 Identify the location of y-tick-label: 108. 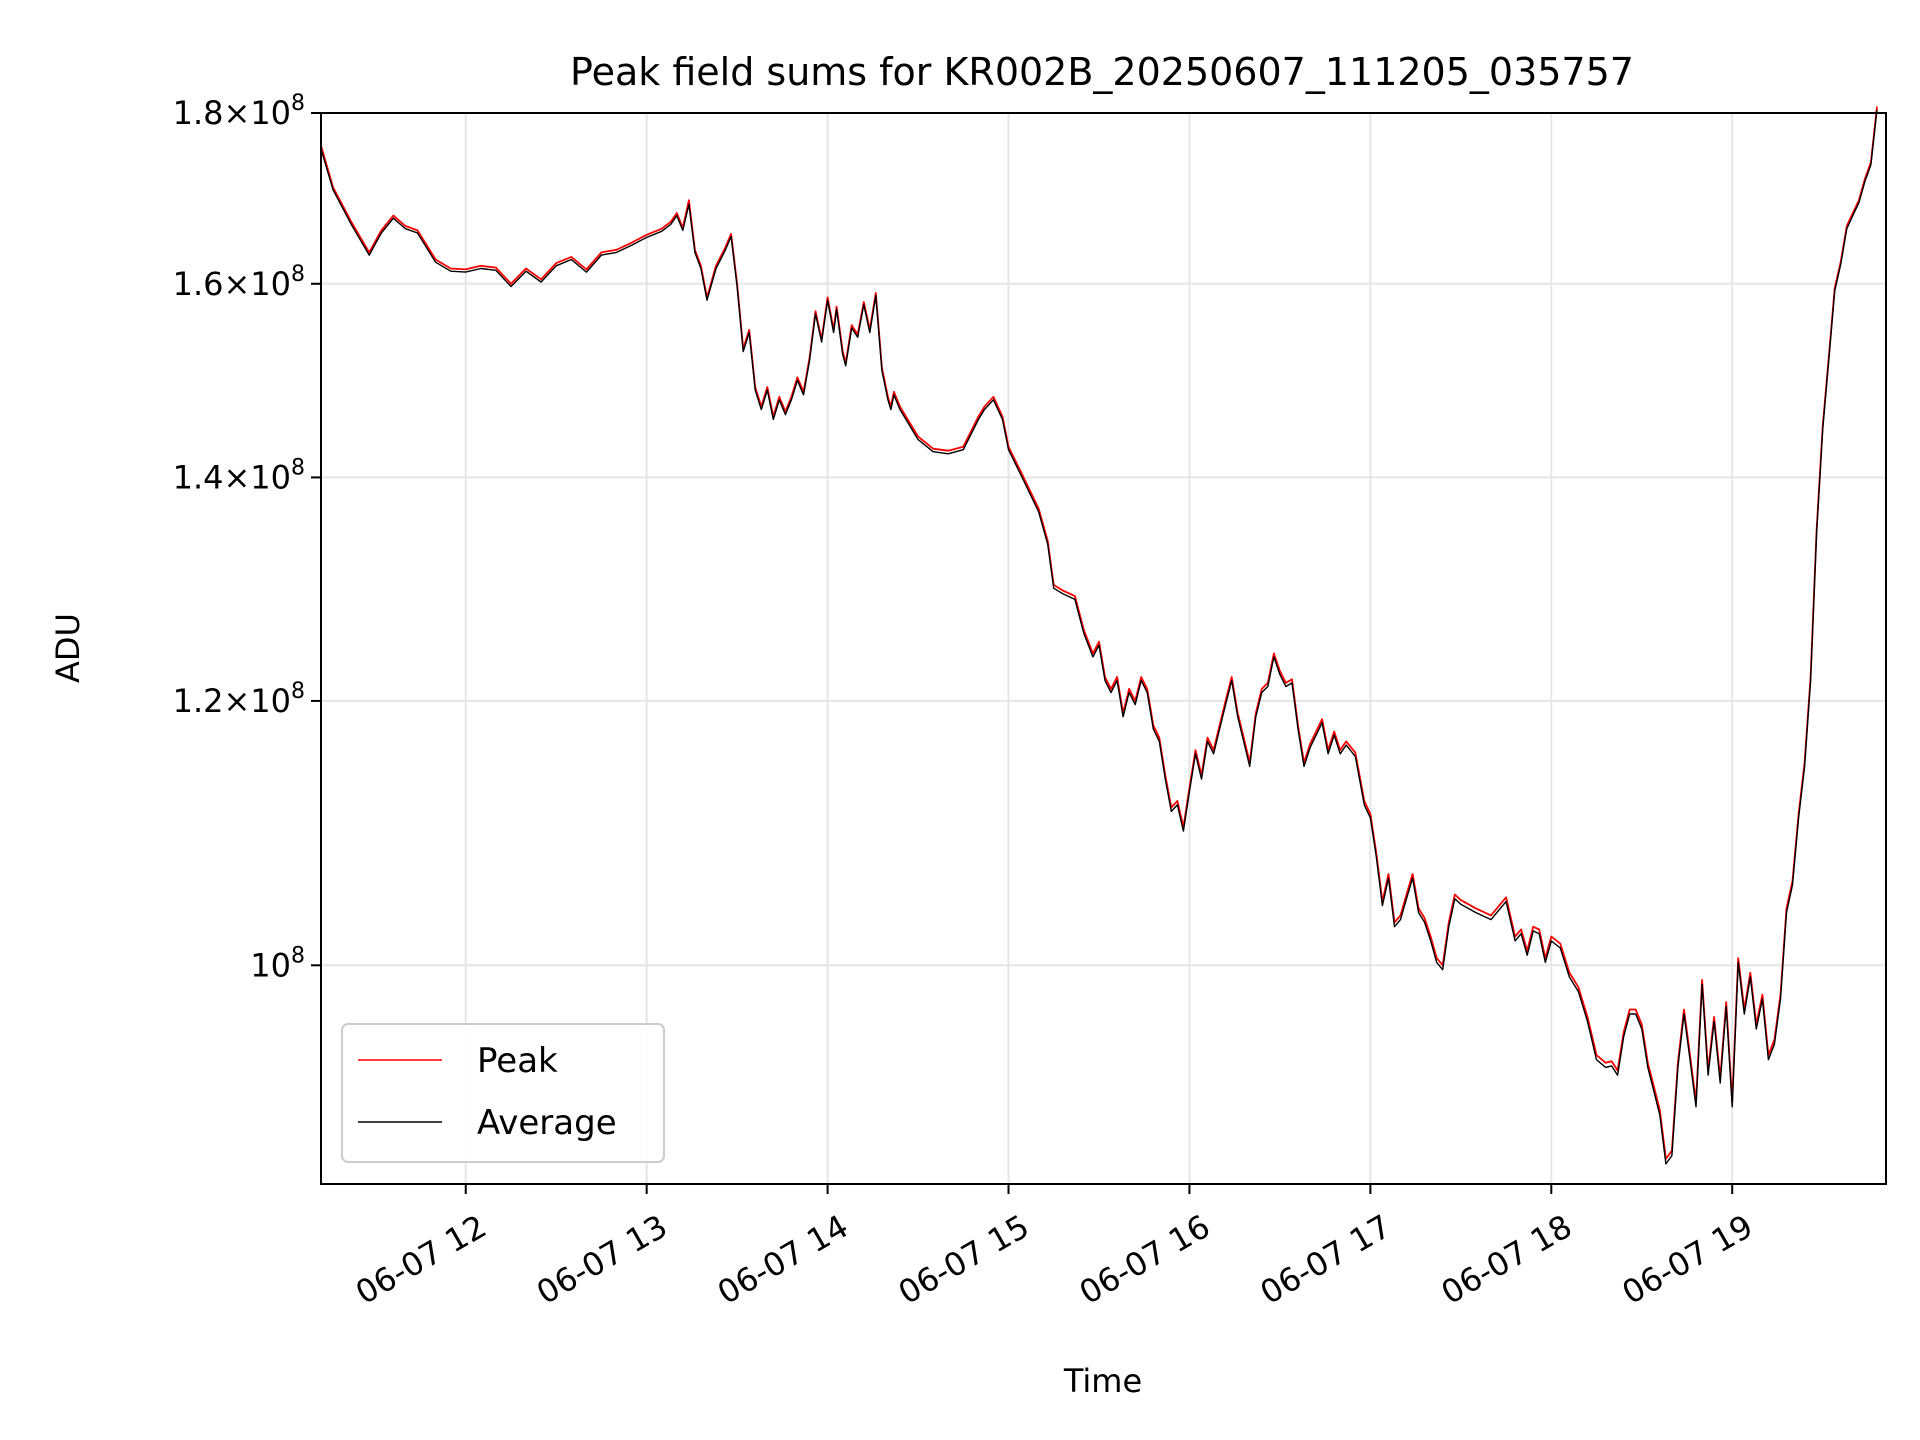
(277, 963).